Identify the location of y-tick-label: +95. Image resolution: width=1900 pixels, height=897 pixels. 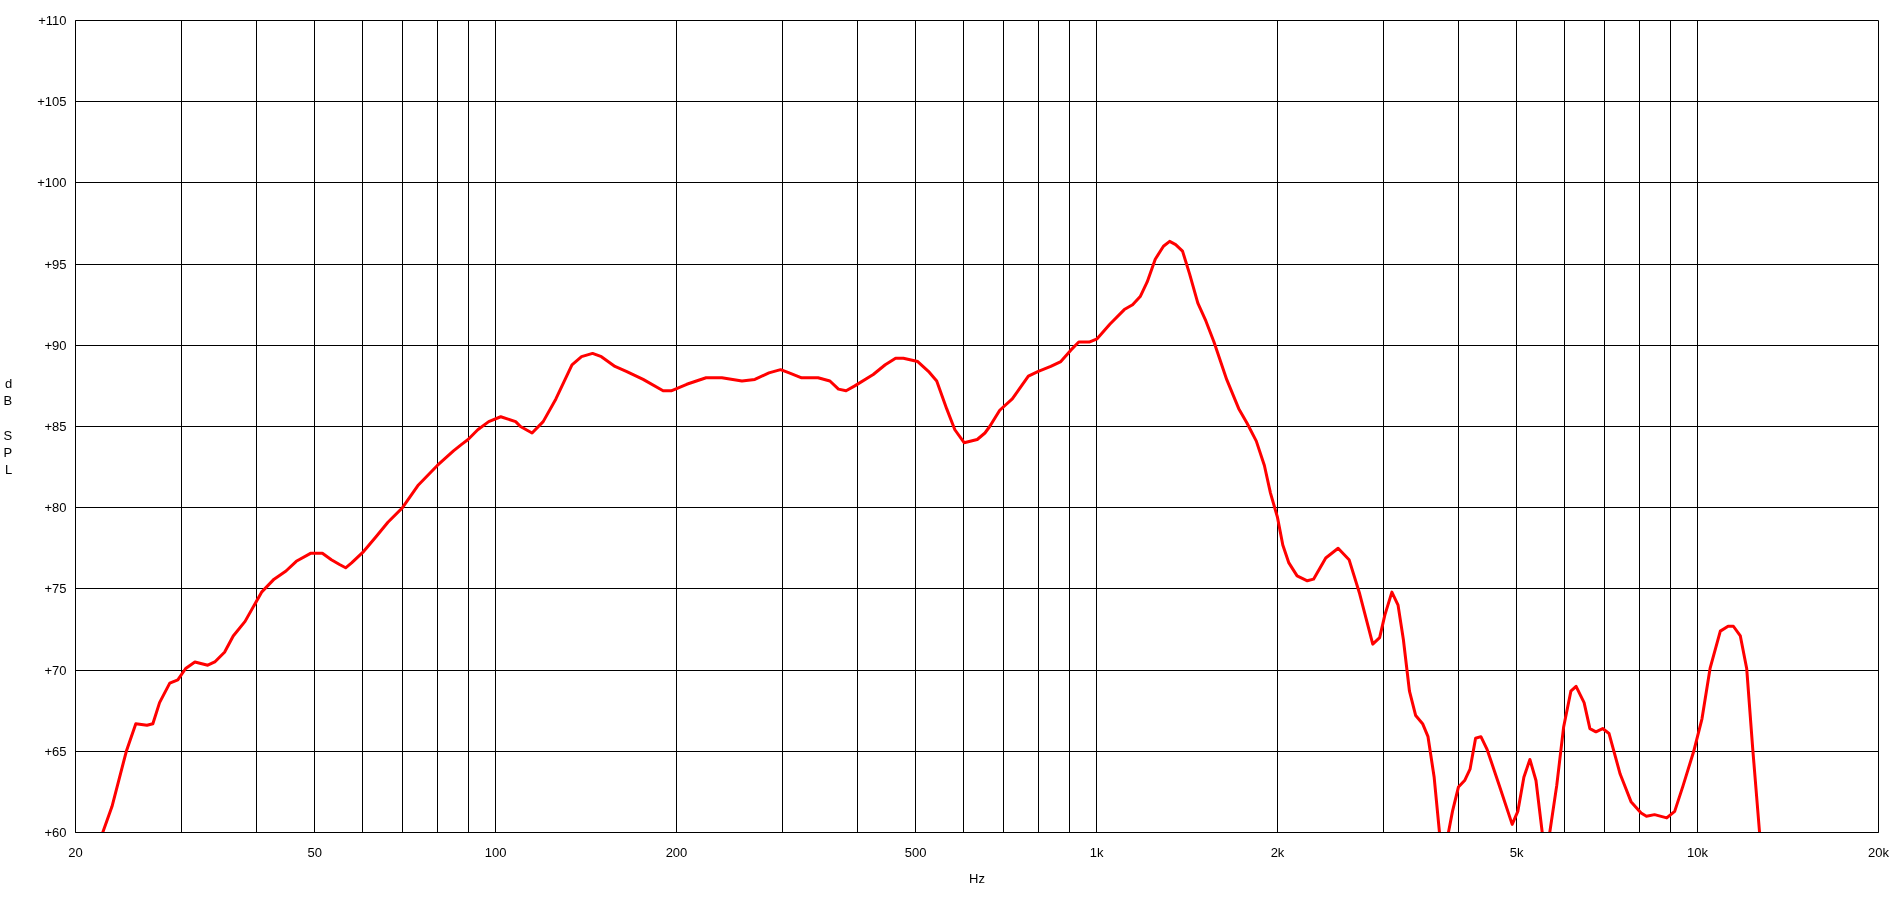
(55, 264).